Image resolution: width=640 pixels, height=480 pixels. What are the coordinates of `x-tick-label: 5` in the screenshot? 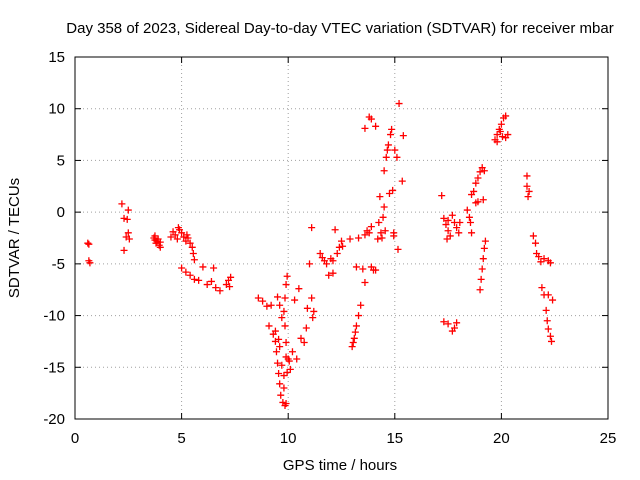 It's located at (181, 438).